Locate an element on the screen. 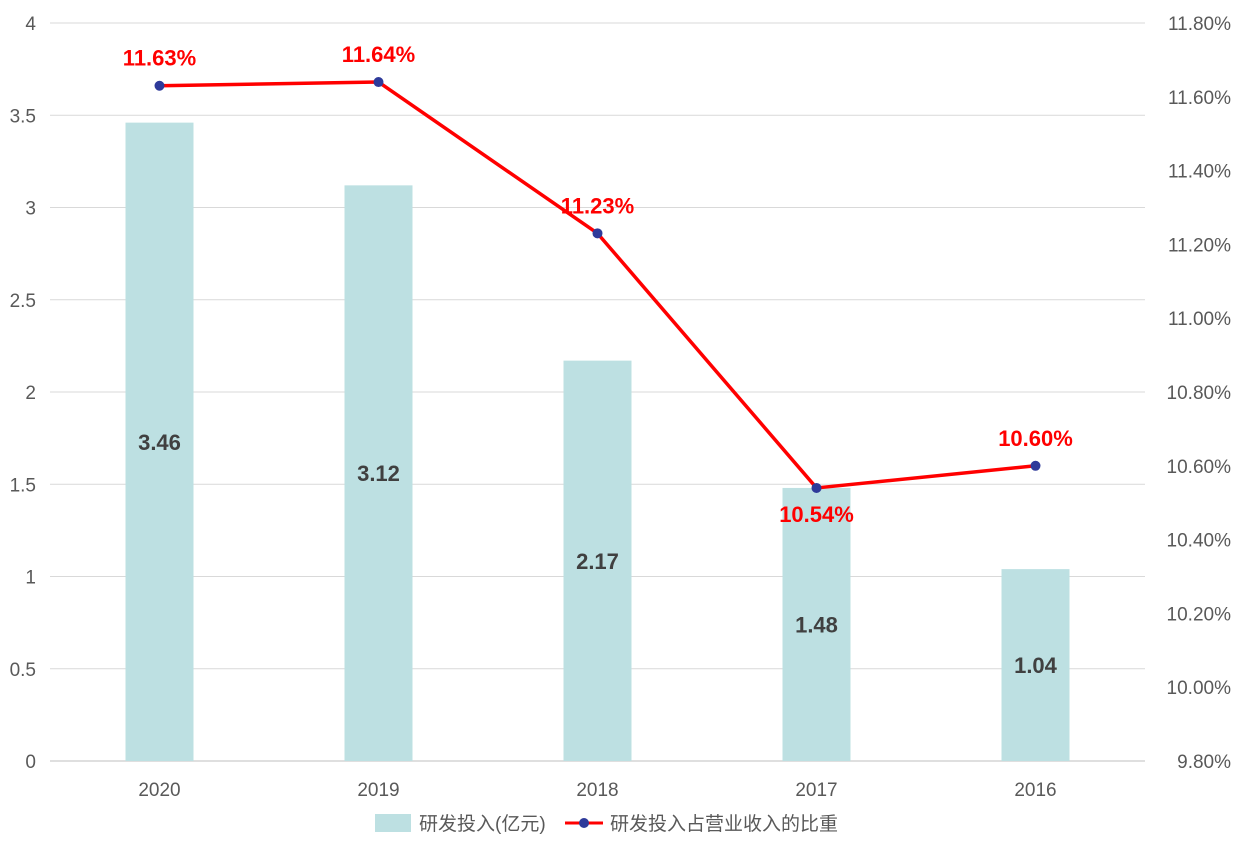 The image size is (1250, 847). right-tick-label: 10.20% is located at coordinates (1199, 614).